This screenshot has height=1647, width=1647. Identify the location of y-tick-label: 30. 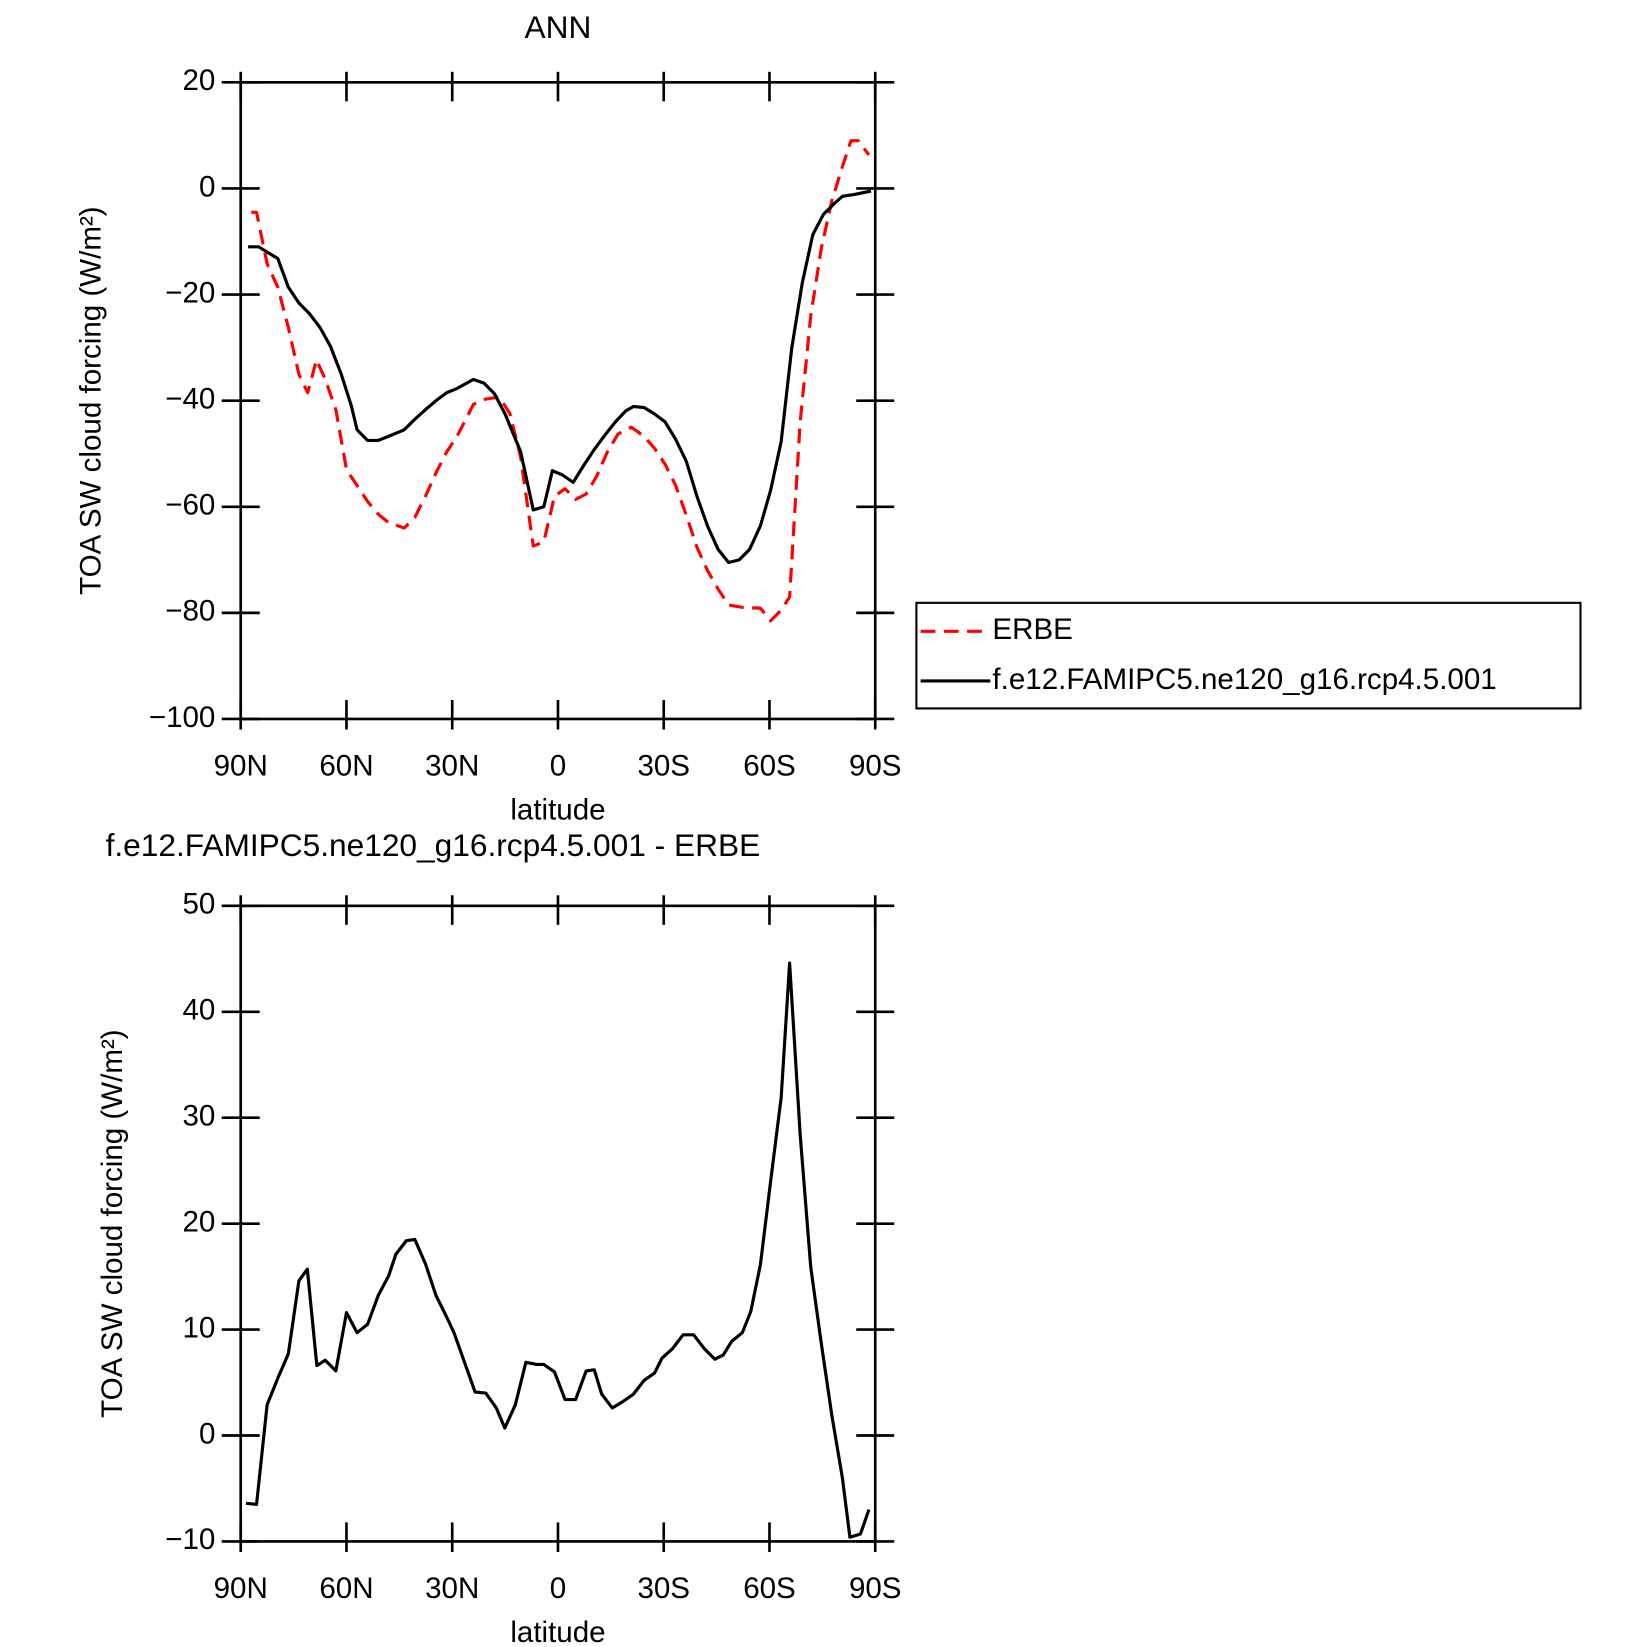
(199, 1116).